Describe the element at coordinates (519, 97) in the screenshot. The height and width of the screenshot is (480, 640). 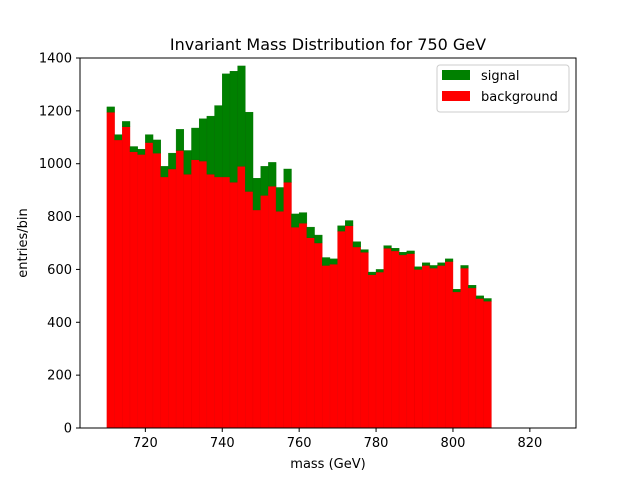
I see `legend-label-background: background` at that location.